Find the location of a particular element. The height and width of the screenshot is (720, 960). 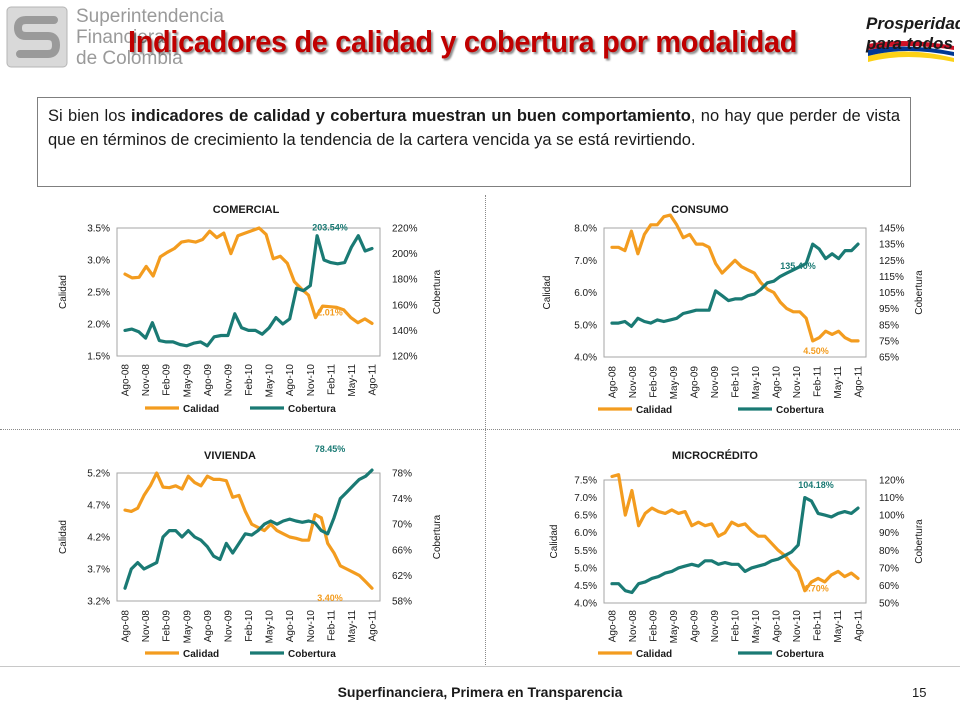

colombia-flag-icon is located at coordinates (911, 51).